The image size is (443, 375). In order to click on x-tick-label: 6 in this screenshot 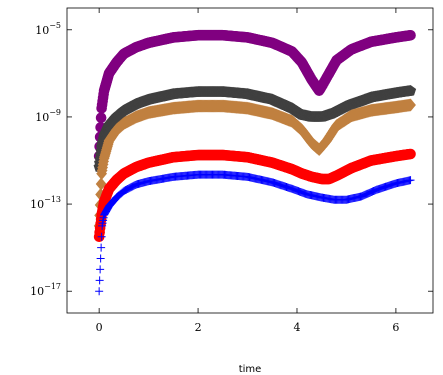, I will do `click(395, 327)`.